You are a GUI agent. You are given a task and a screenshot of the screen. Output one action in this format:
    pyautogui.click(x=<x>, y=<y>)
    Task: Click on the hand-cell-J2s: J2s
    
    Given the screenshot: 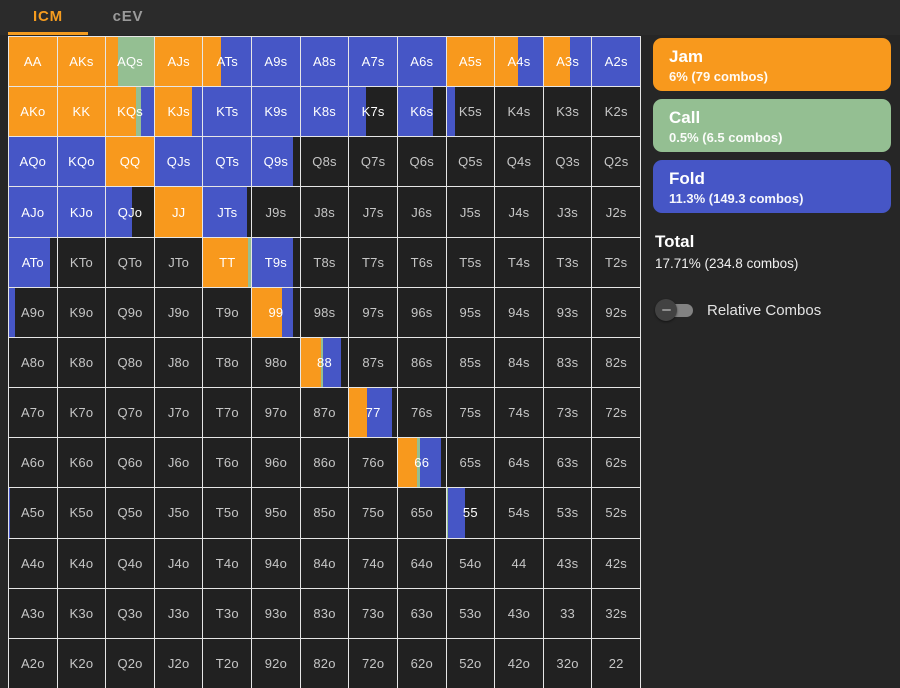 What is the action you would take?
    pyautogui.click(x=616, y=212)
    